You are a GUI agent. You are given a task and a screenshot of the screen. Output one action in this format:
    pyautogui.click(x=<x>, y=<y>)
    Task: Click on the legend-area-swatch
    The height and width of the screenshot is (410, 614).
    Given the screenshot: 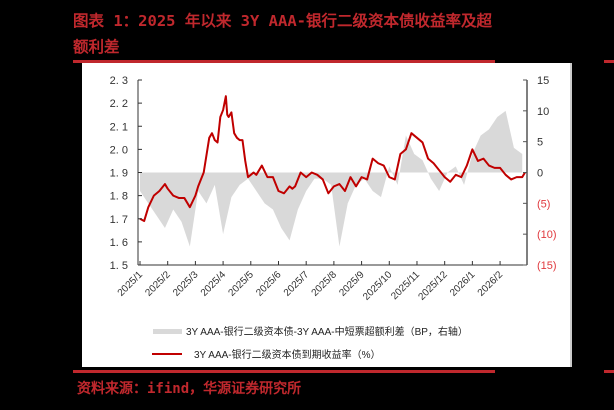 What is the action you would take?
    pyautogui.click(x=167, y=331)
    